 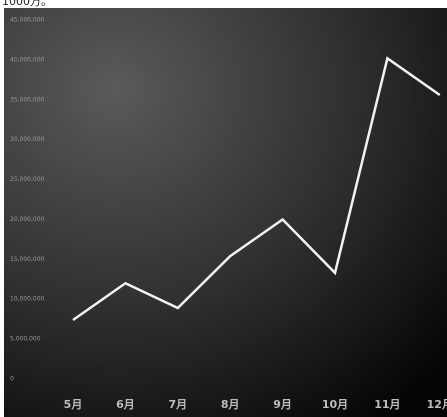 I want to click on y-tick-label: 0, so click(x=12, y=379).